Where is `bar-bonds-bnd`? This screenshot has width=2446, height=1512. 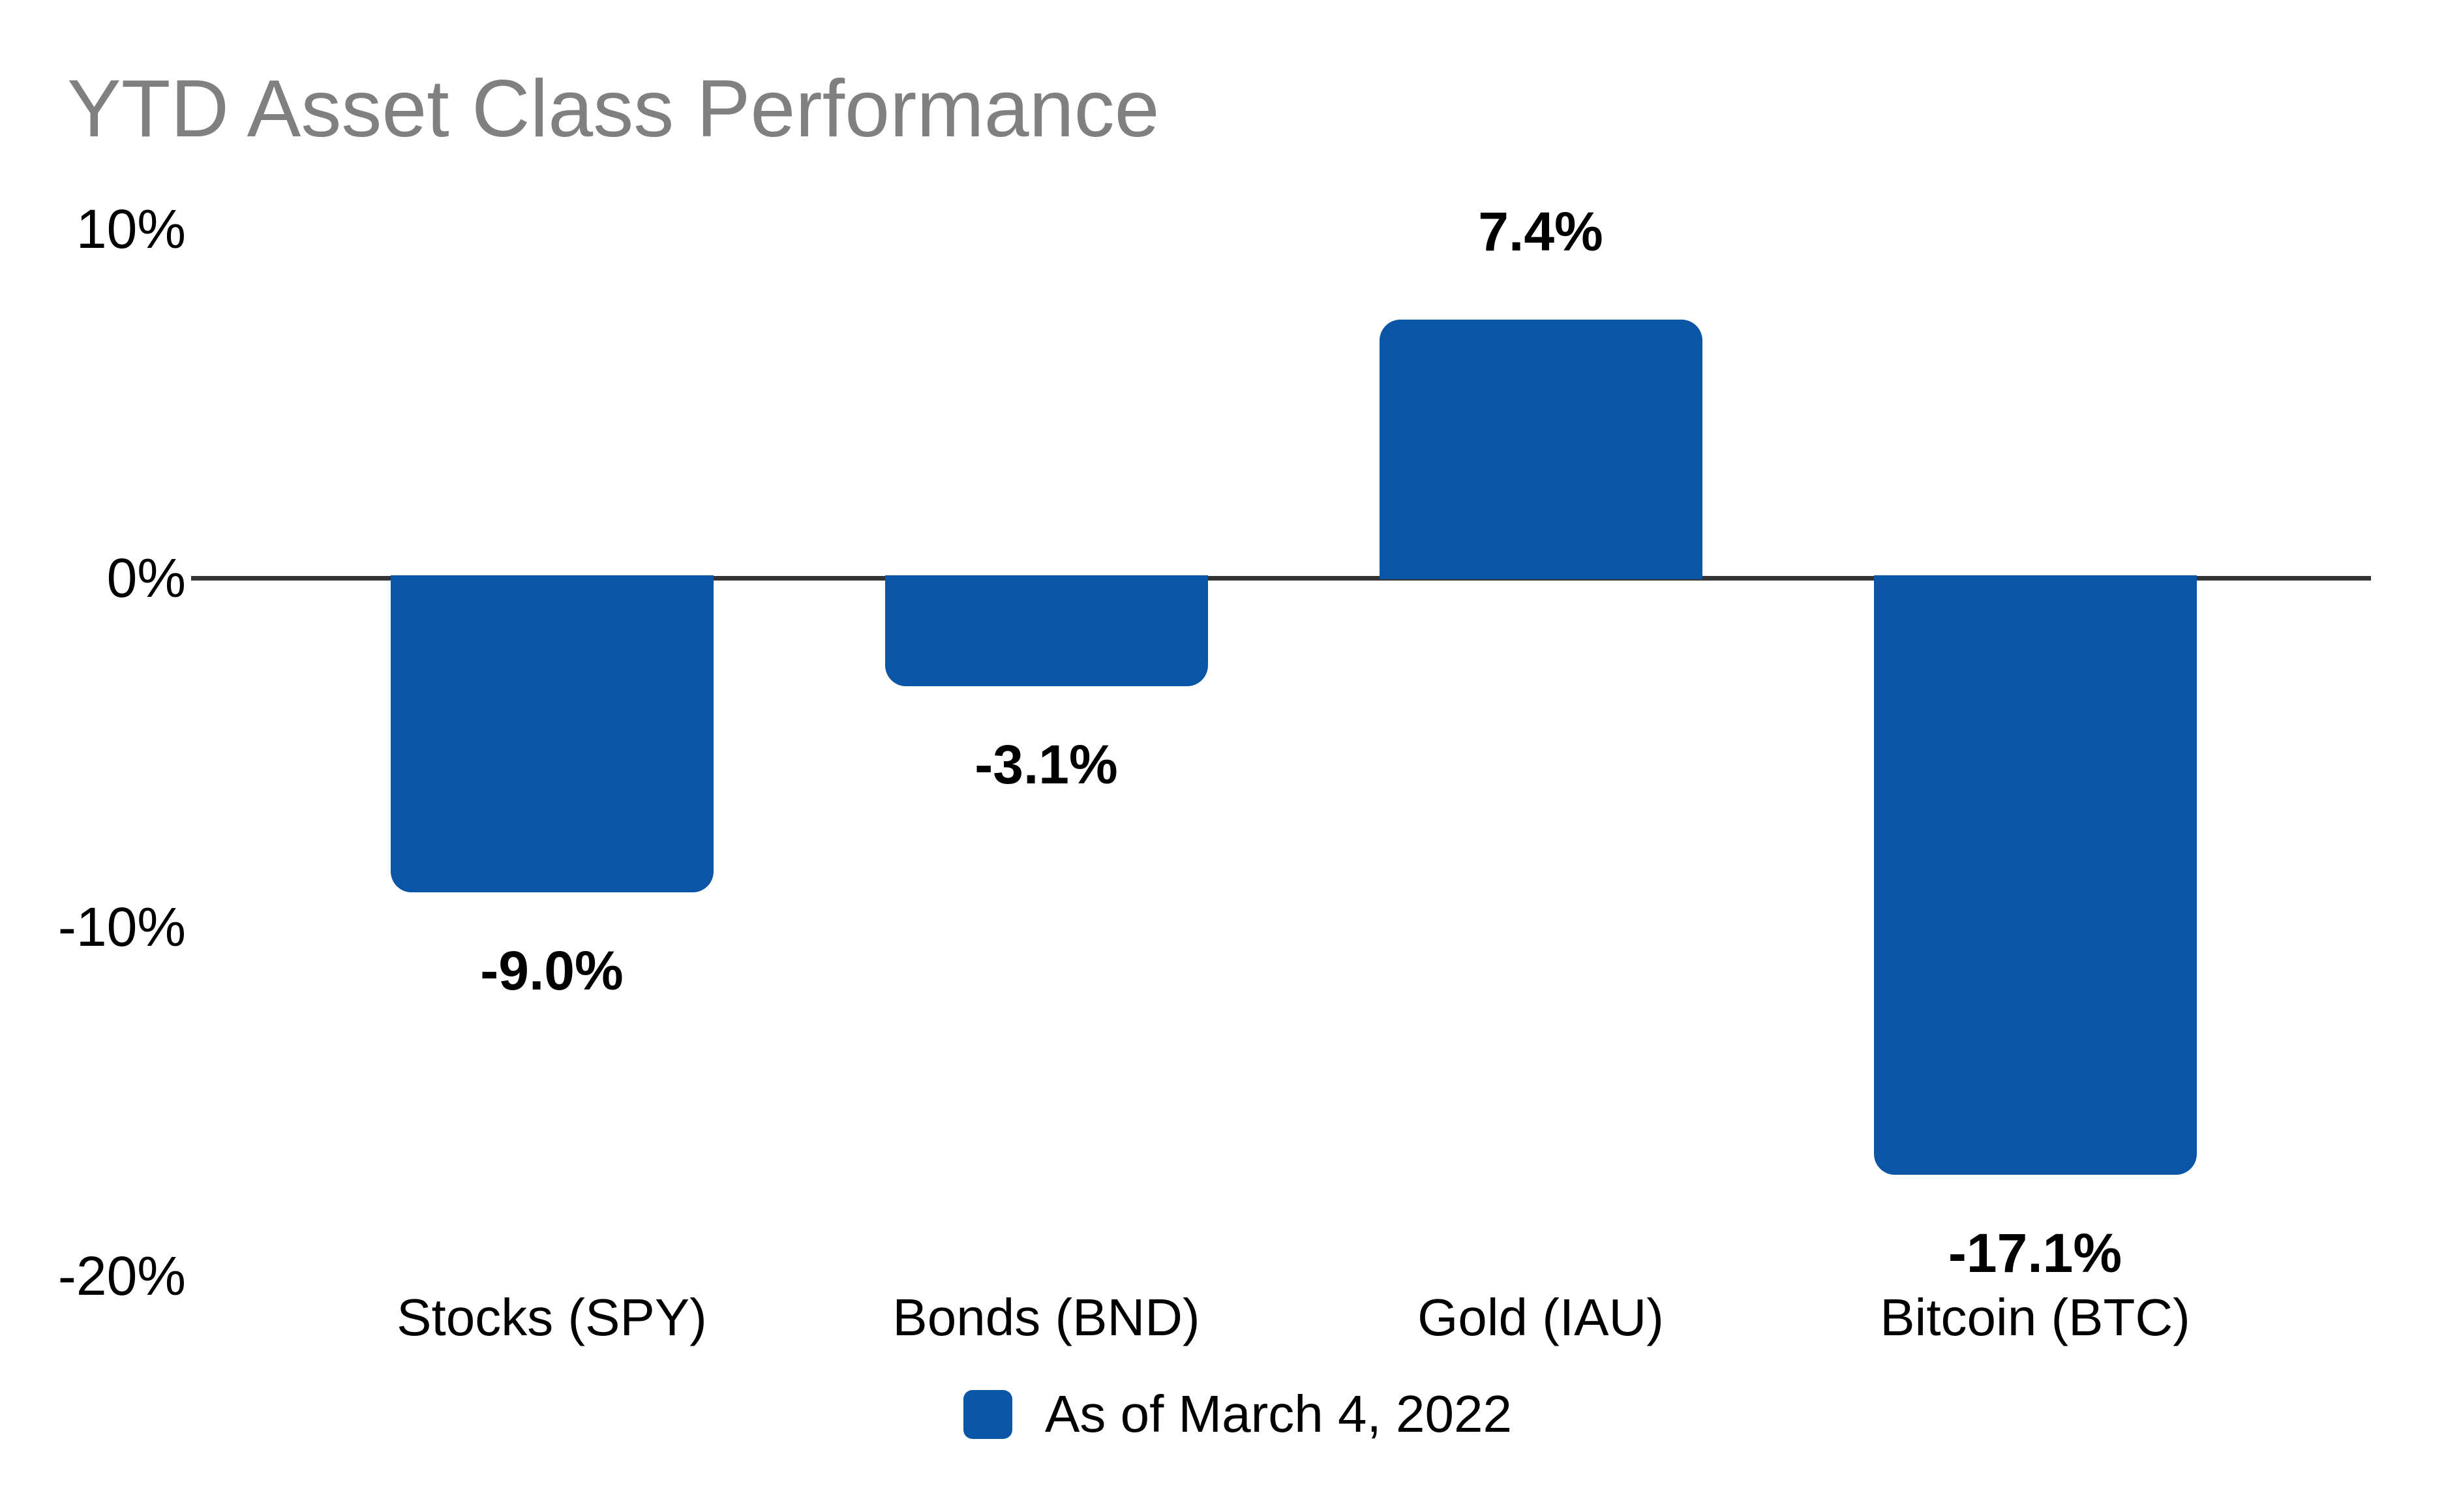
bar-bonds-bnd is located at coordinates (1046, 630).